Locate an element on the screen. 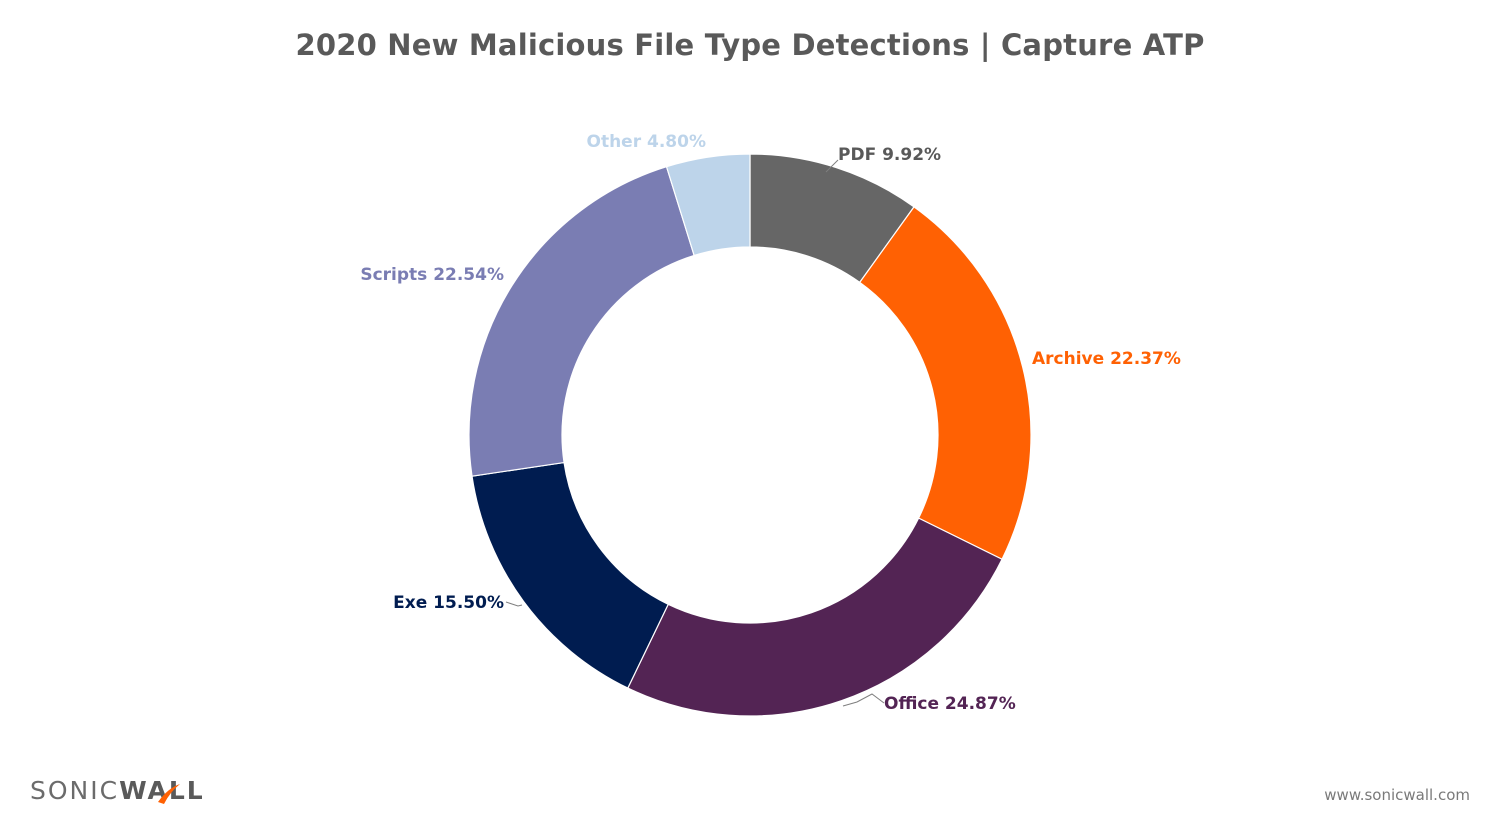  data-label-other: Other 4.80% is located at coordinates (647, 142).